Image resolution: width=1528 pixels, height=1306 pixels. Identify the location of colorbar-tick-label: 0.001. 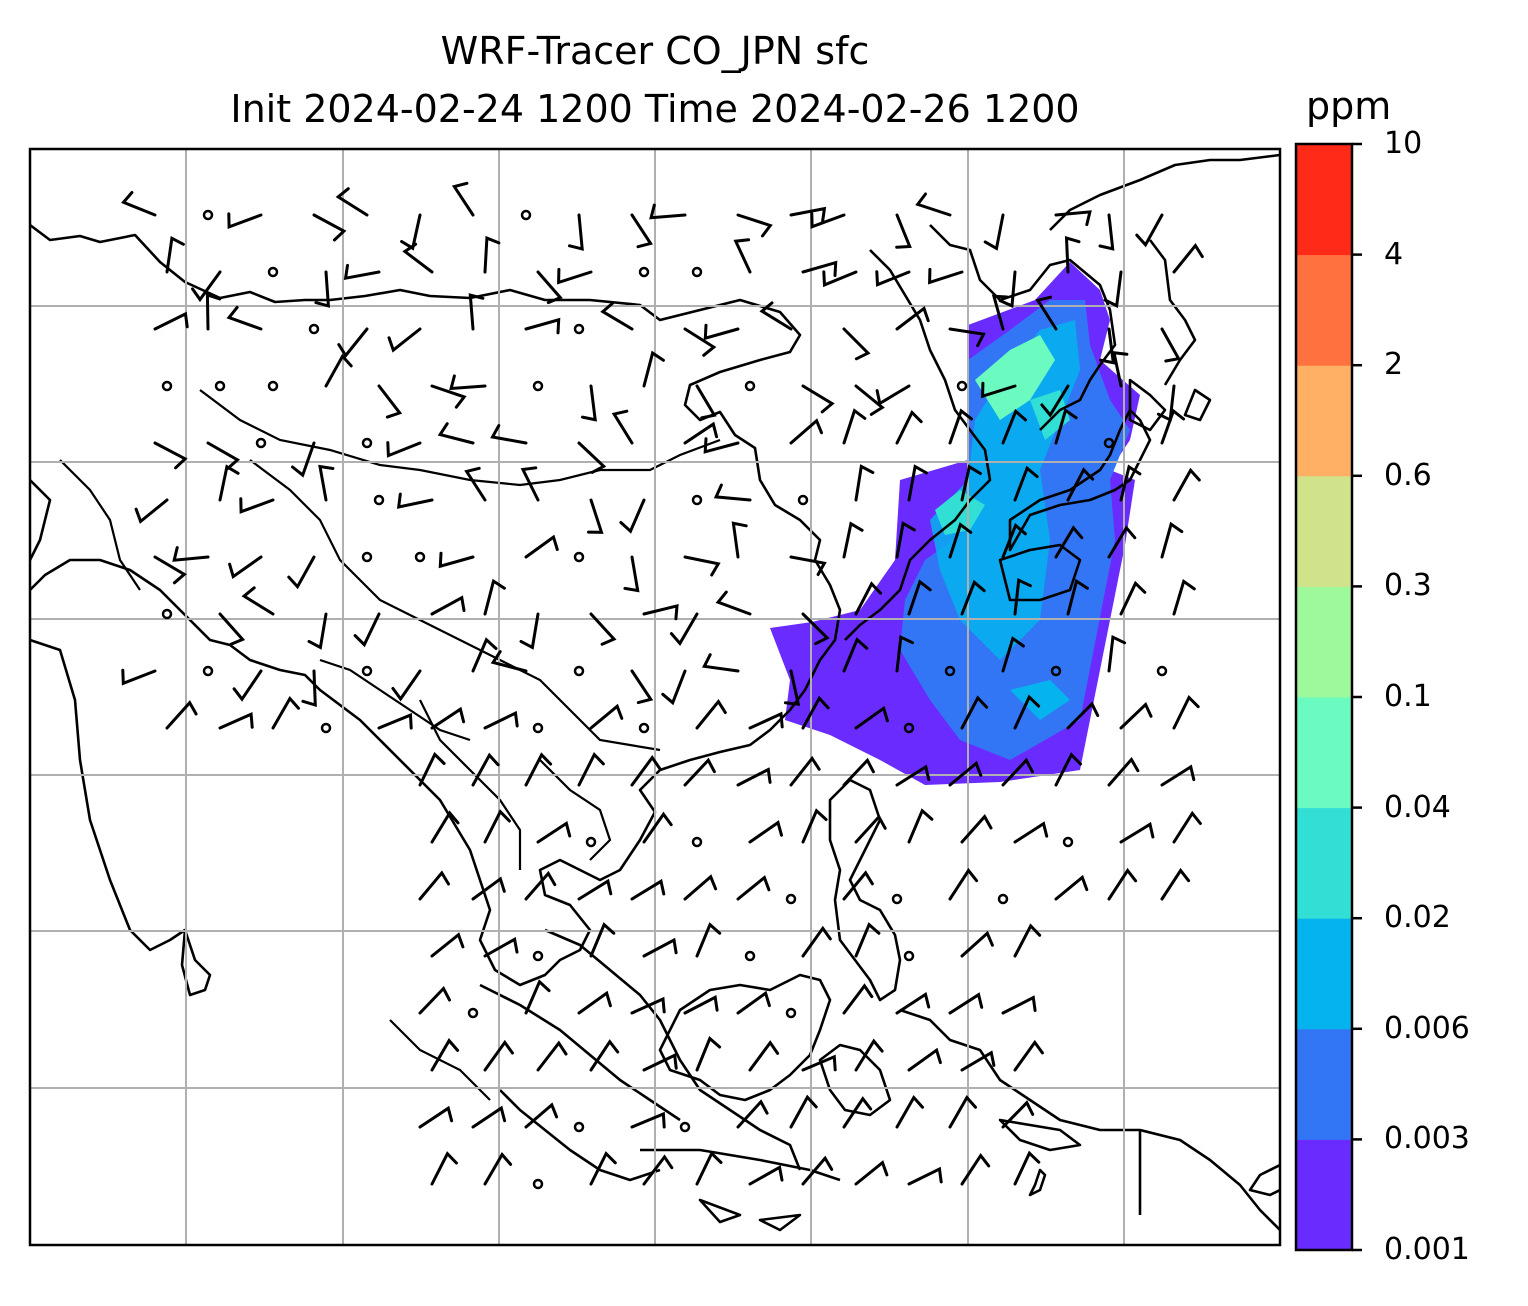
(1427, 1249).